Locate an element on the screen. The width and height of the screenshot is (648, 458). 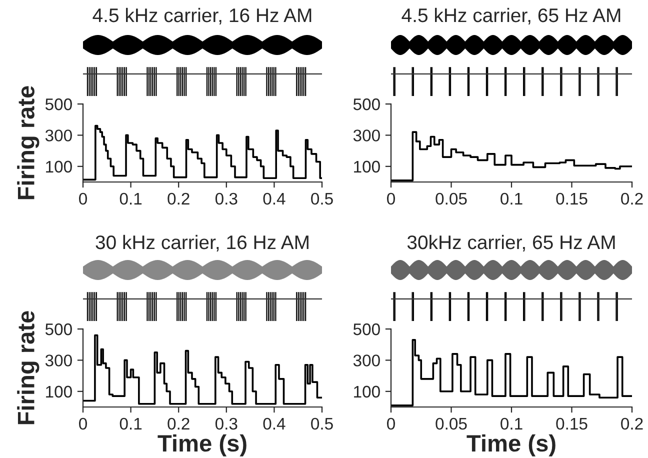
chart-title: 30kHz carrier, 65 Hz AM is located at coordinates (511, 243).